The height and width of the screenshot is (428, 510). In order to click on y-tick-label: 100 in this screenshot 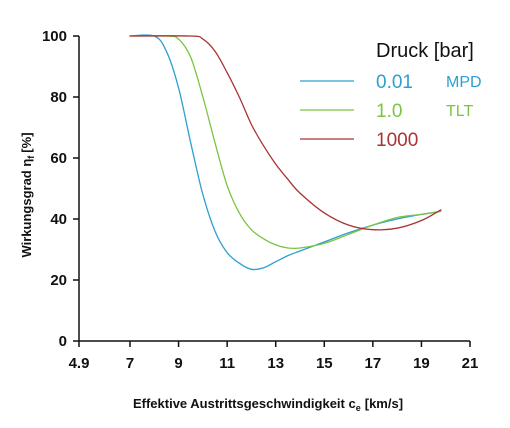, I will do `click(54, 36)`.